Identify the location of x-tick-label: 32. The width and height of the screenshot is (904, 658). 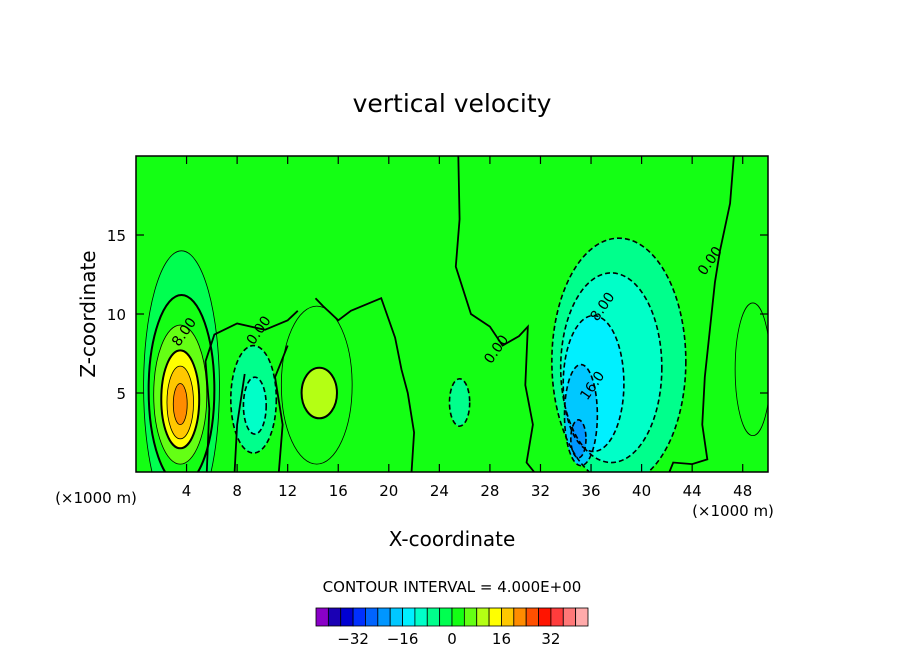
(540, 491).